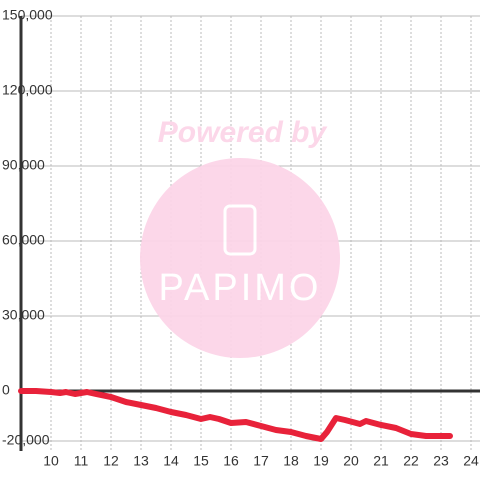 The width and height of the screenshot is (480, 480). What do you see at coordinates (471, 461) in the screenshot?
I see `x-tick-label: 24` at bounding box center [471, 461].